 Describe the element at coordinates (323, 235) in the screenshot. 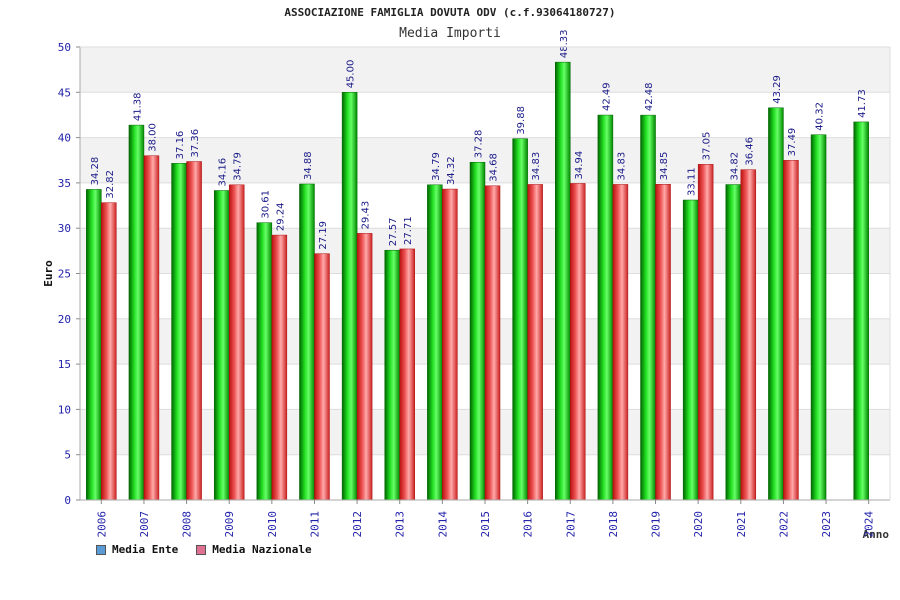

I see `data-label: 27.19` at that location.